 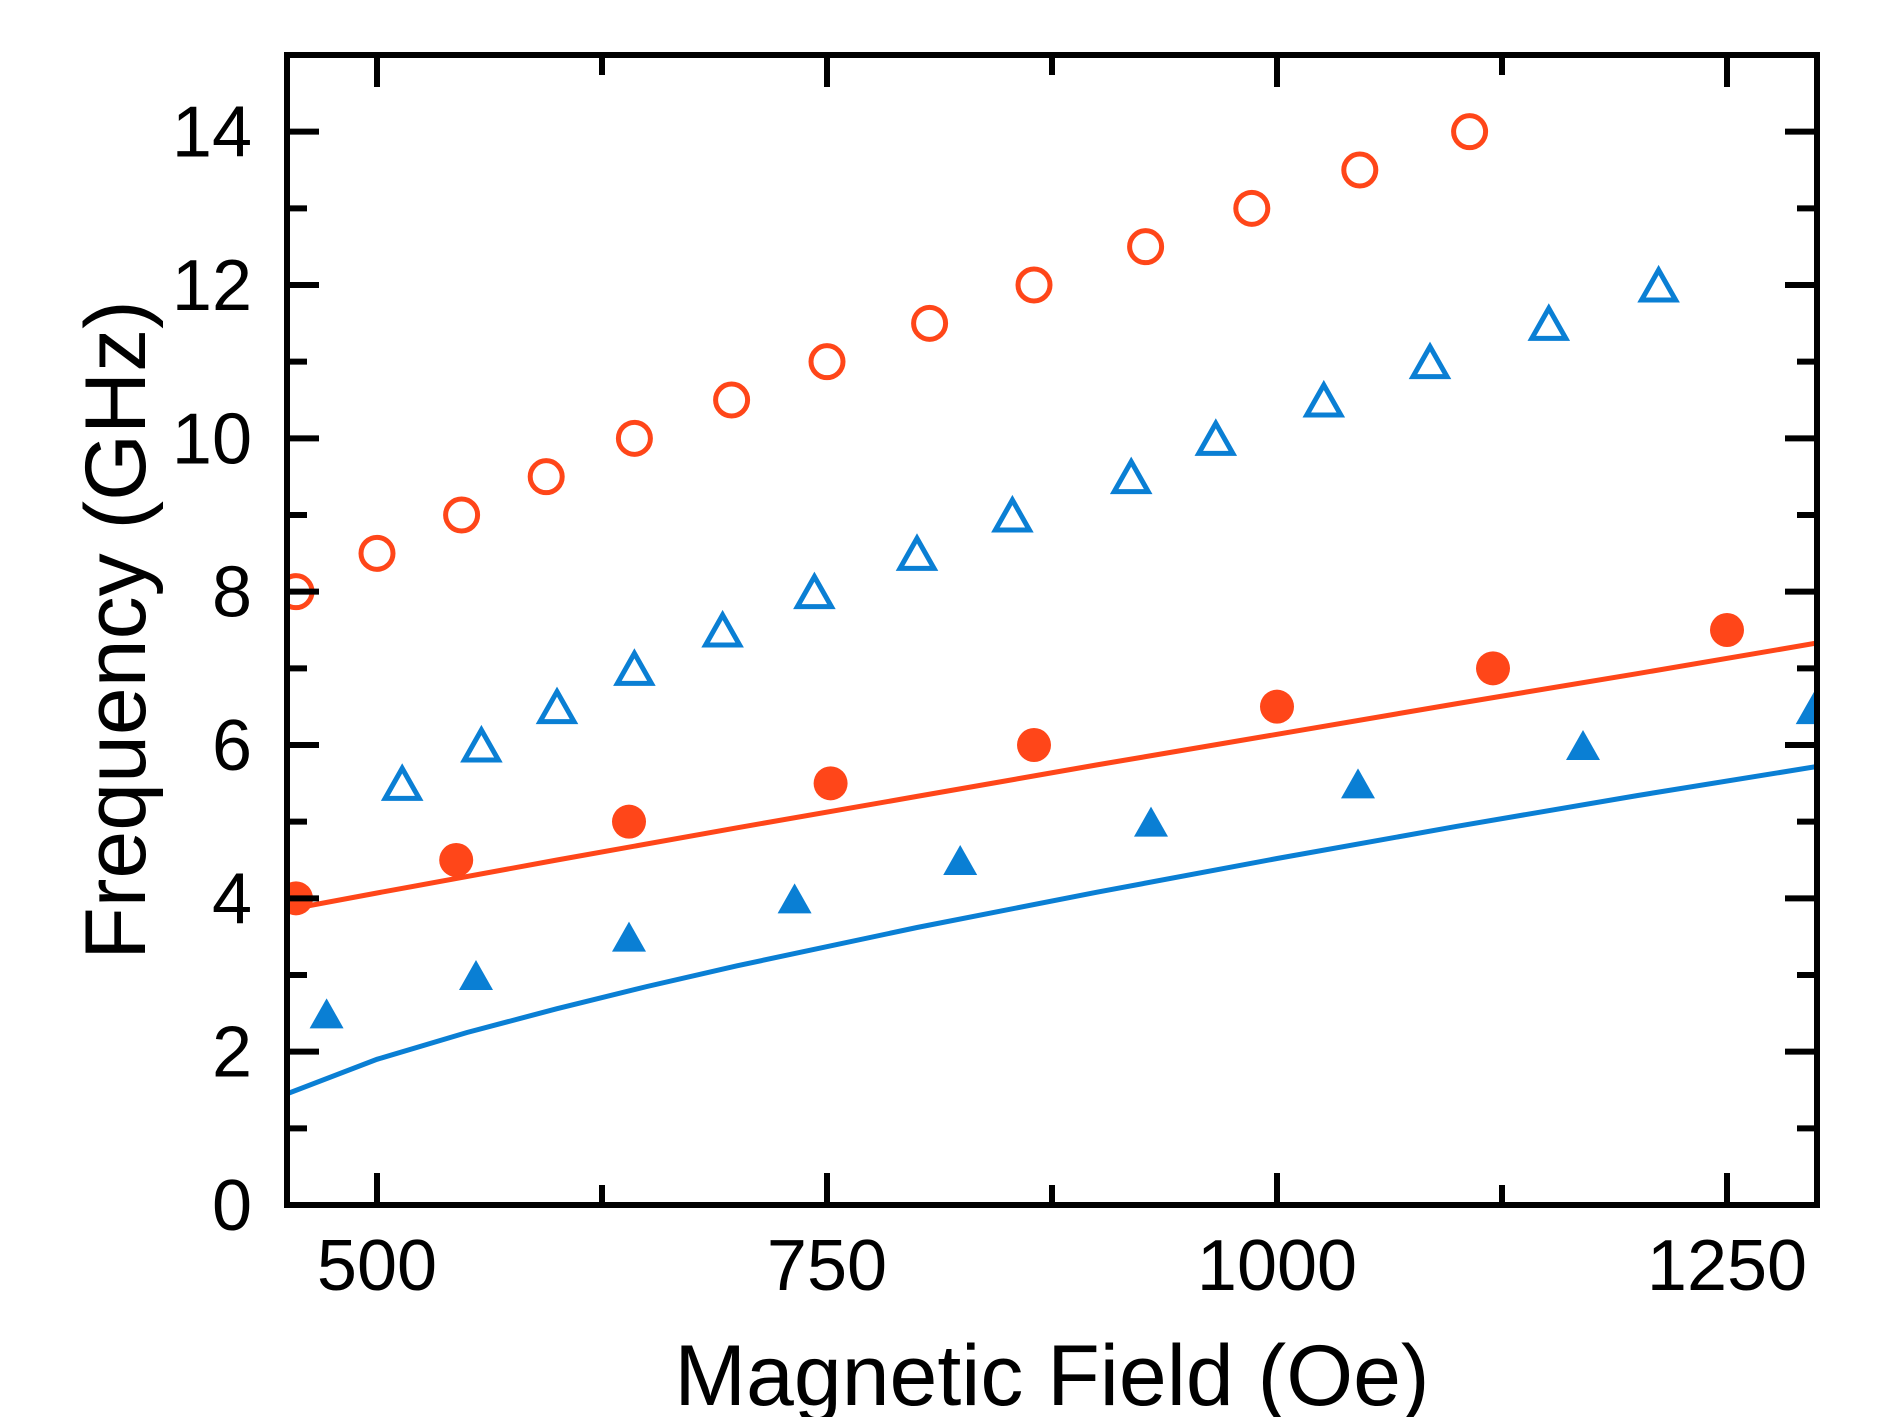 What do you see at coordinates (1051, 1372) in the screenshot?
I see `x-axis-title: Magnetic Field (Oe)` at bounding box center [1051, 1372].